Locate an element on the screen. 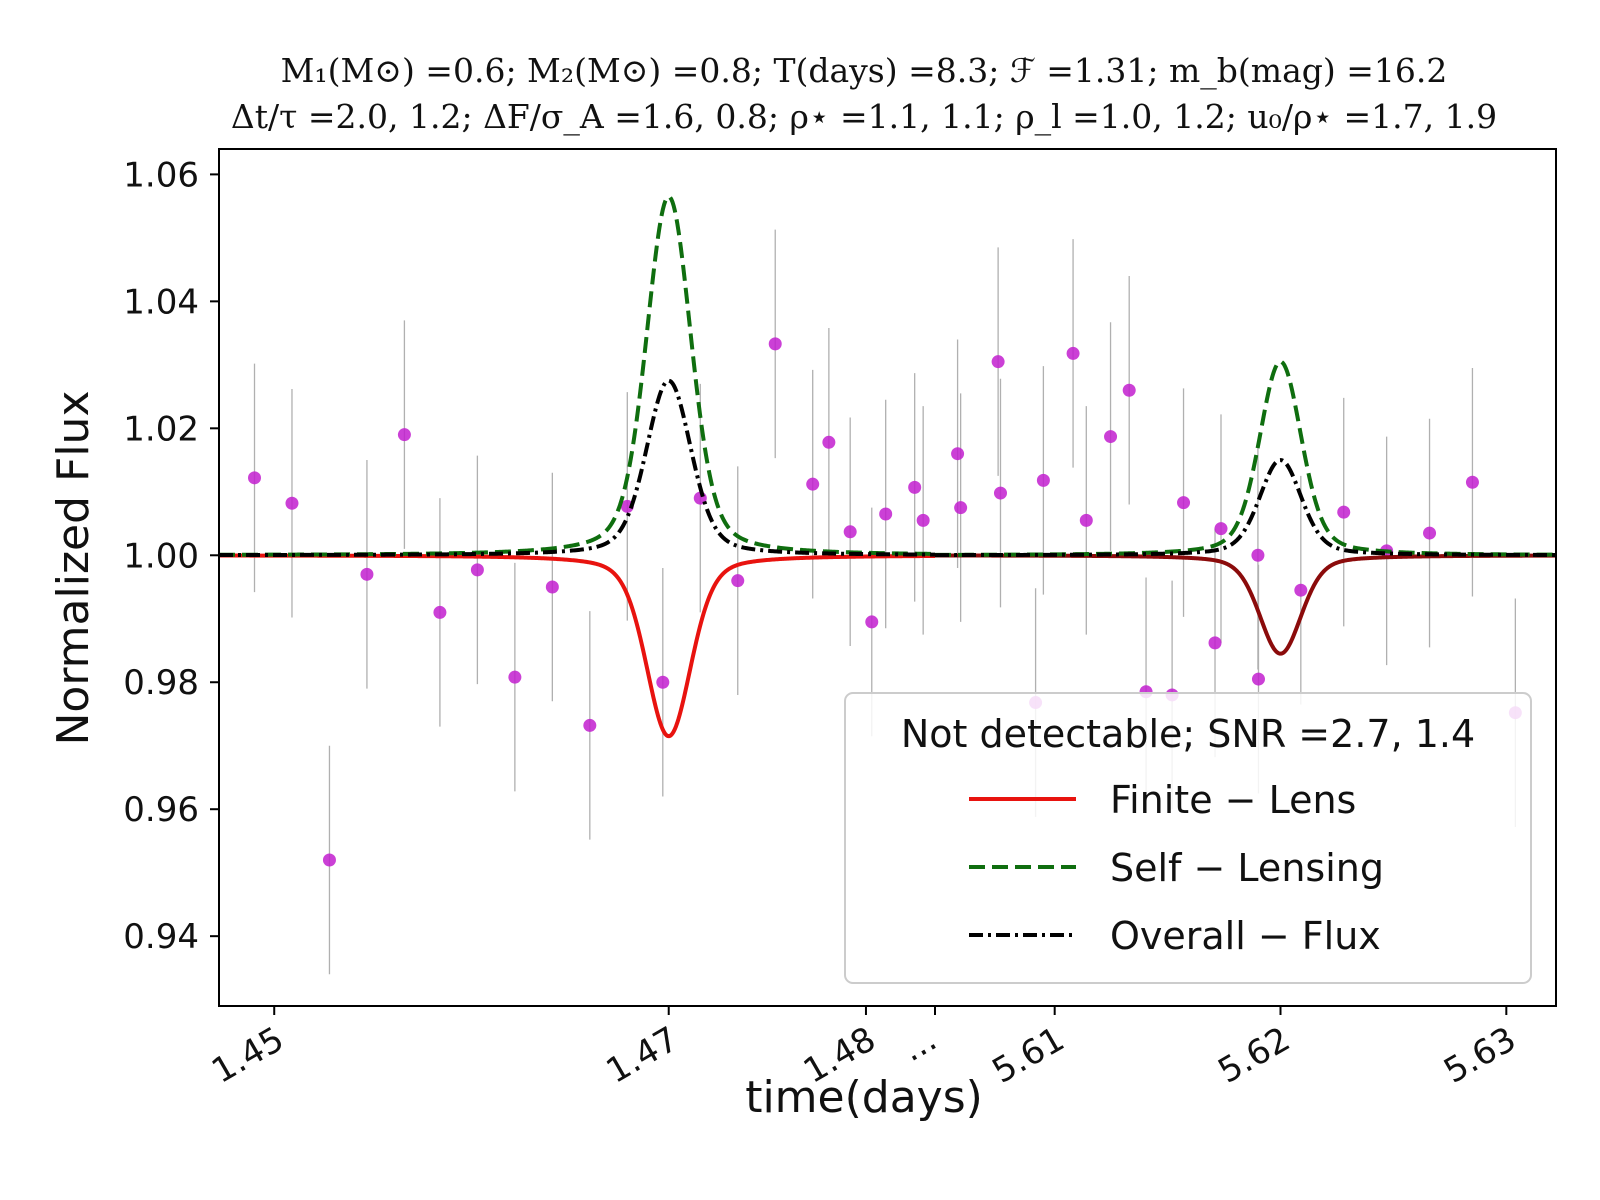 The width and height of the screenshot is (1600, 1200). y-axis: 0.94 0.96 0.98 1.00 1.02 1.04 1.06 is located at coordinates (171, 556).